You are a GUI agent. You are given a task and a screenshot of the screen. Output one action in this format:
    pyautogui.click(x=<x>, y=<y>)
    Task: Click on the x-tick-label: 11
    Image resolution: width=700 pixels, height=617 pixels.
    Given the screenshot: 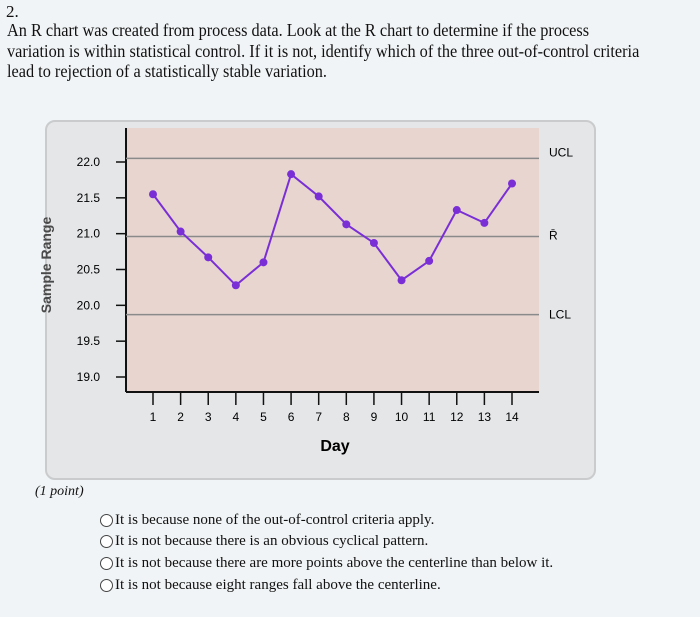 What is the action you would take?
    pyautogui.click(x=429, y=417)
    